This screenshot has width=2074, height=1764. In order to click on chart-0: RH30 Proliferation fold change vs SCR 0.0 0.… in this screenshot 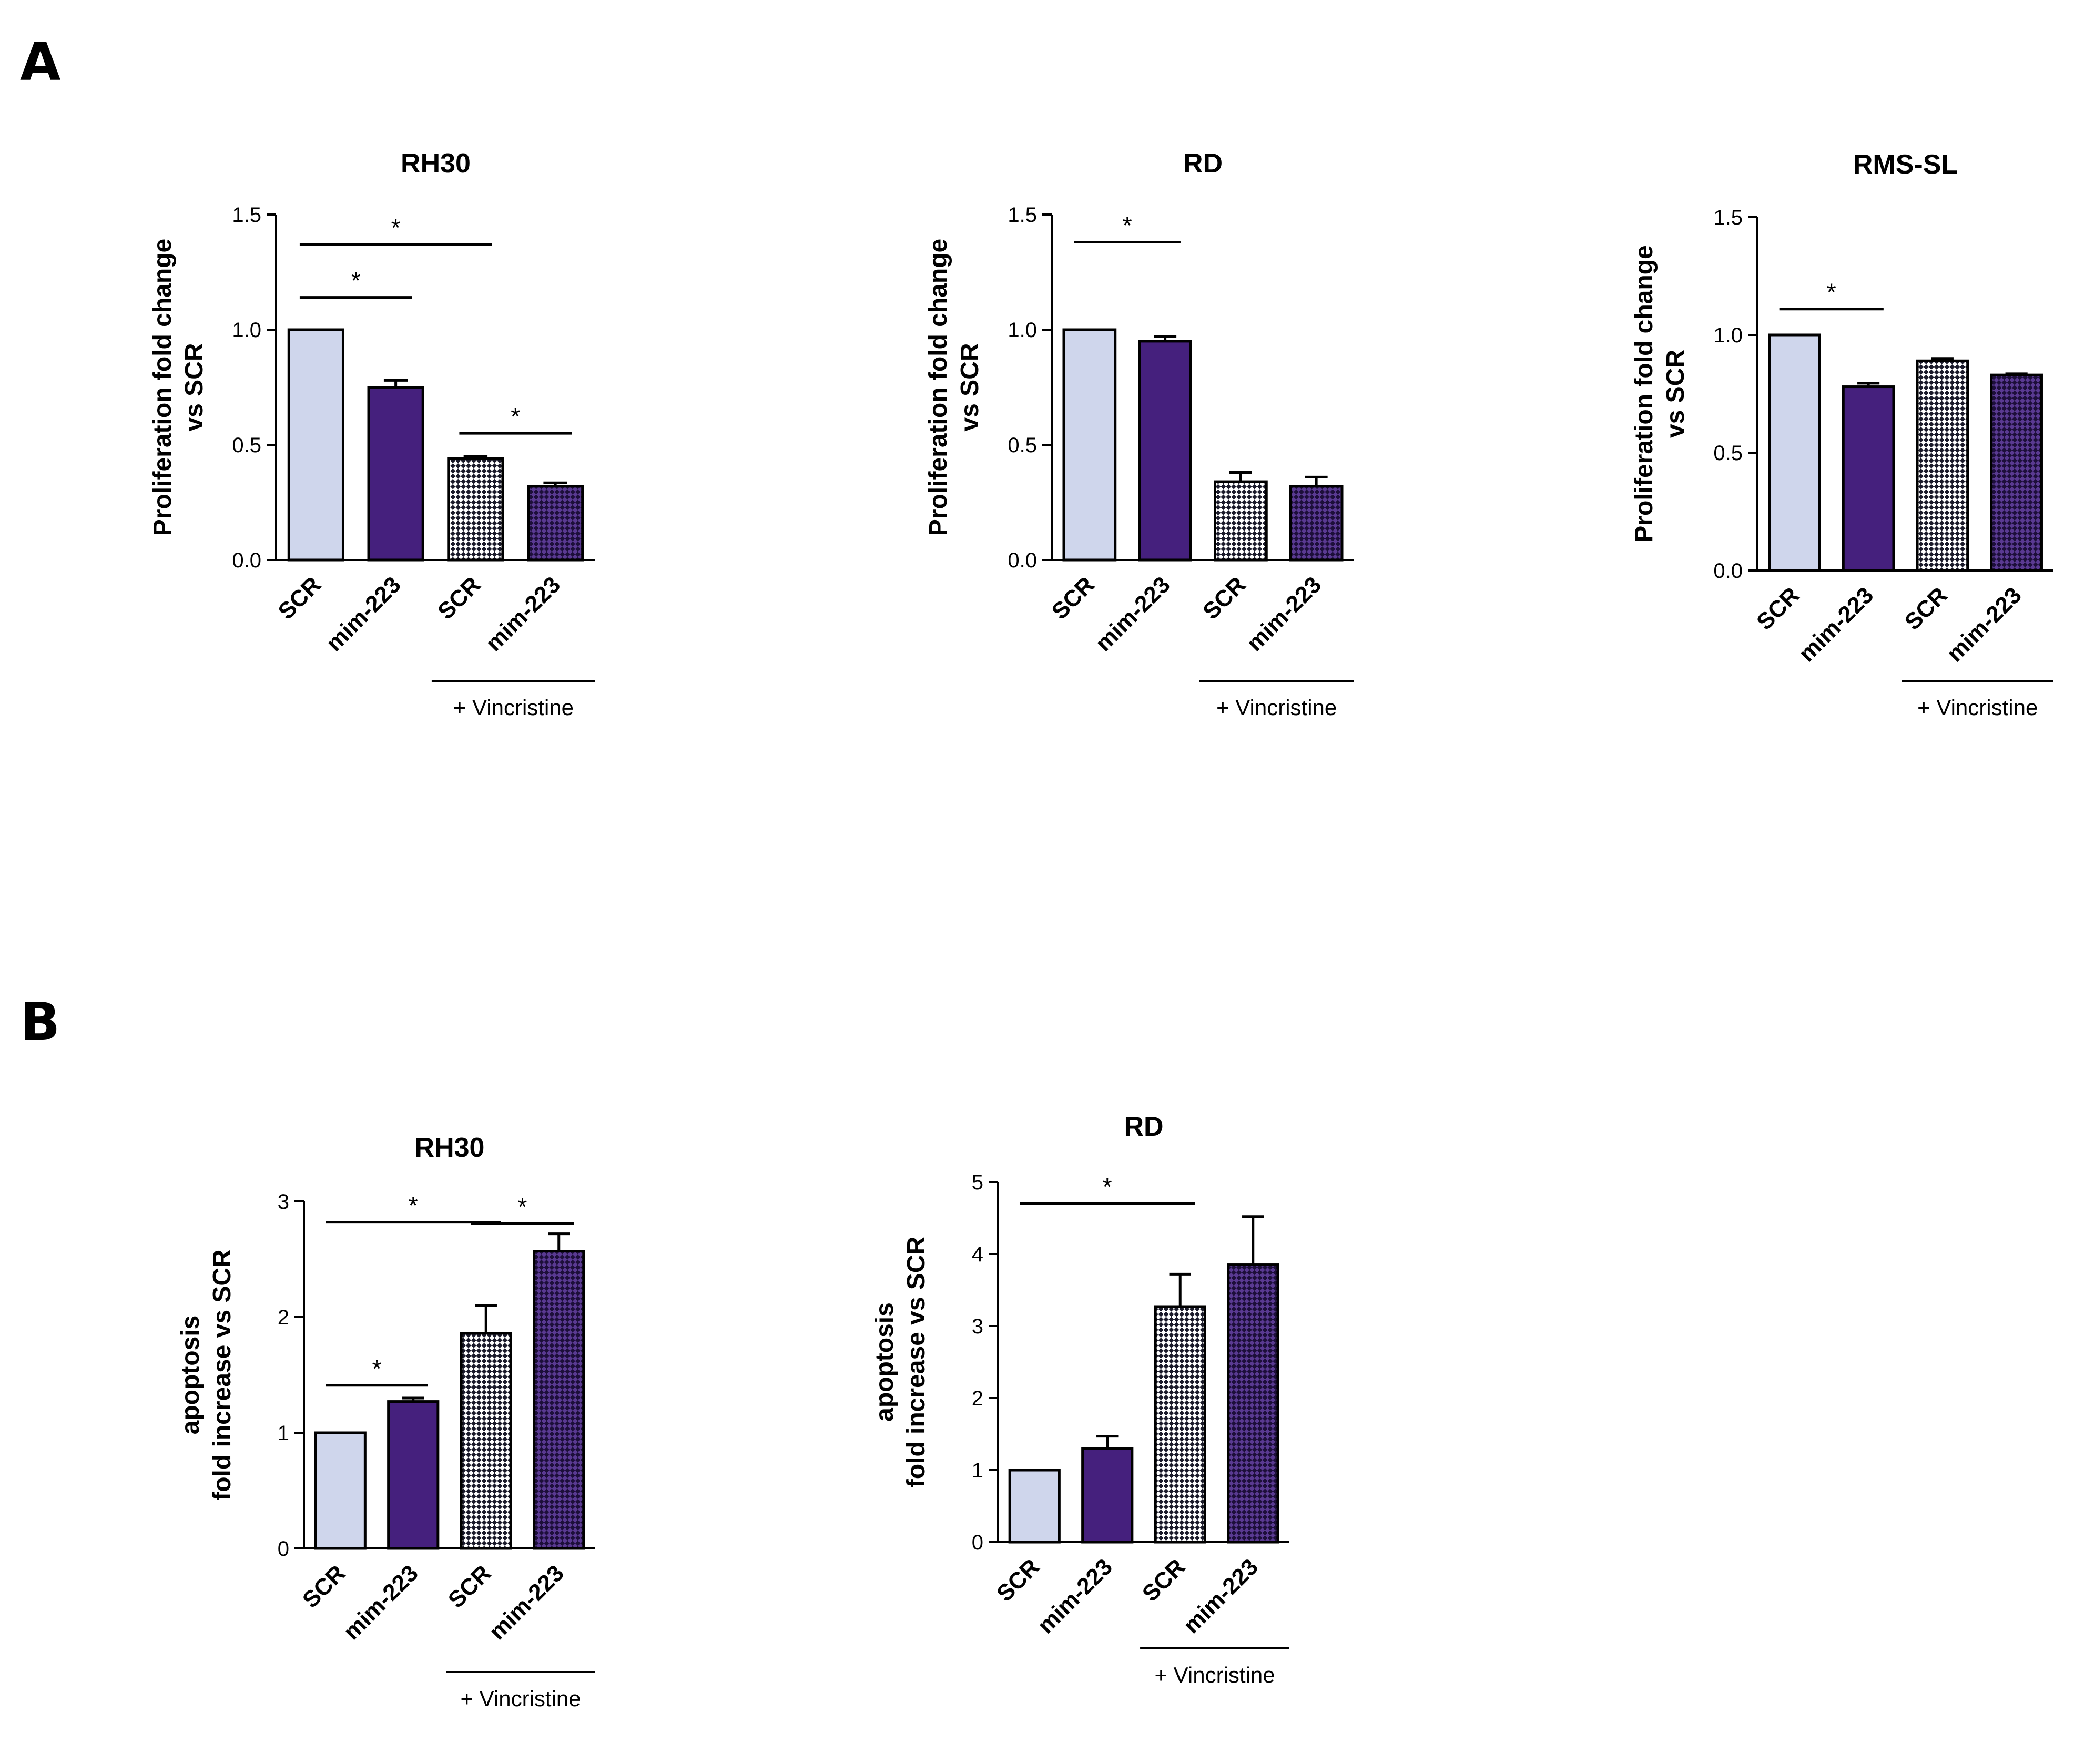, I will do `click(372, 434)`.